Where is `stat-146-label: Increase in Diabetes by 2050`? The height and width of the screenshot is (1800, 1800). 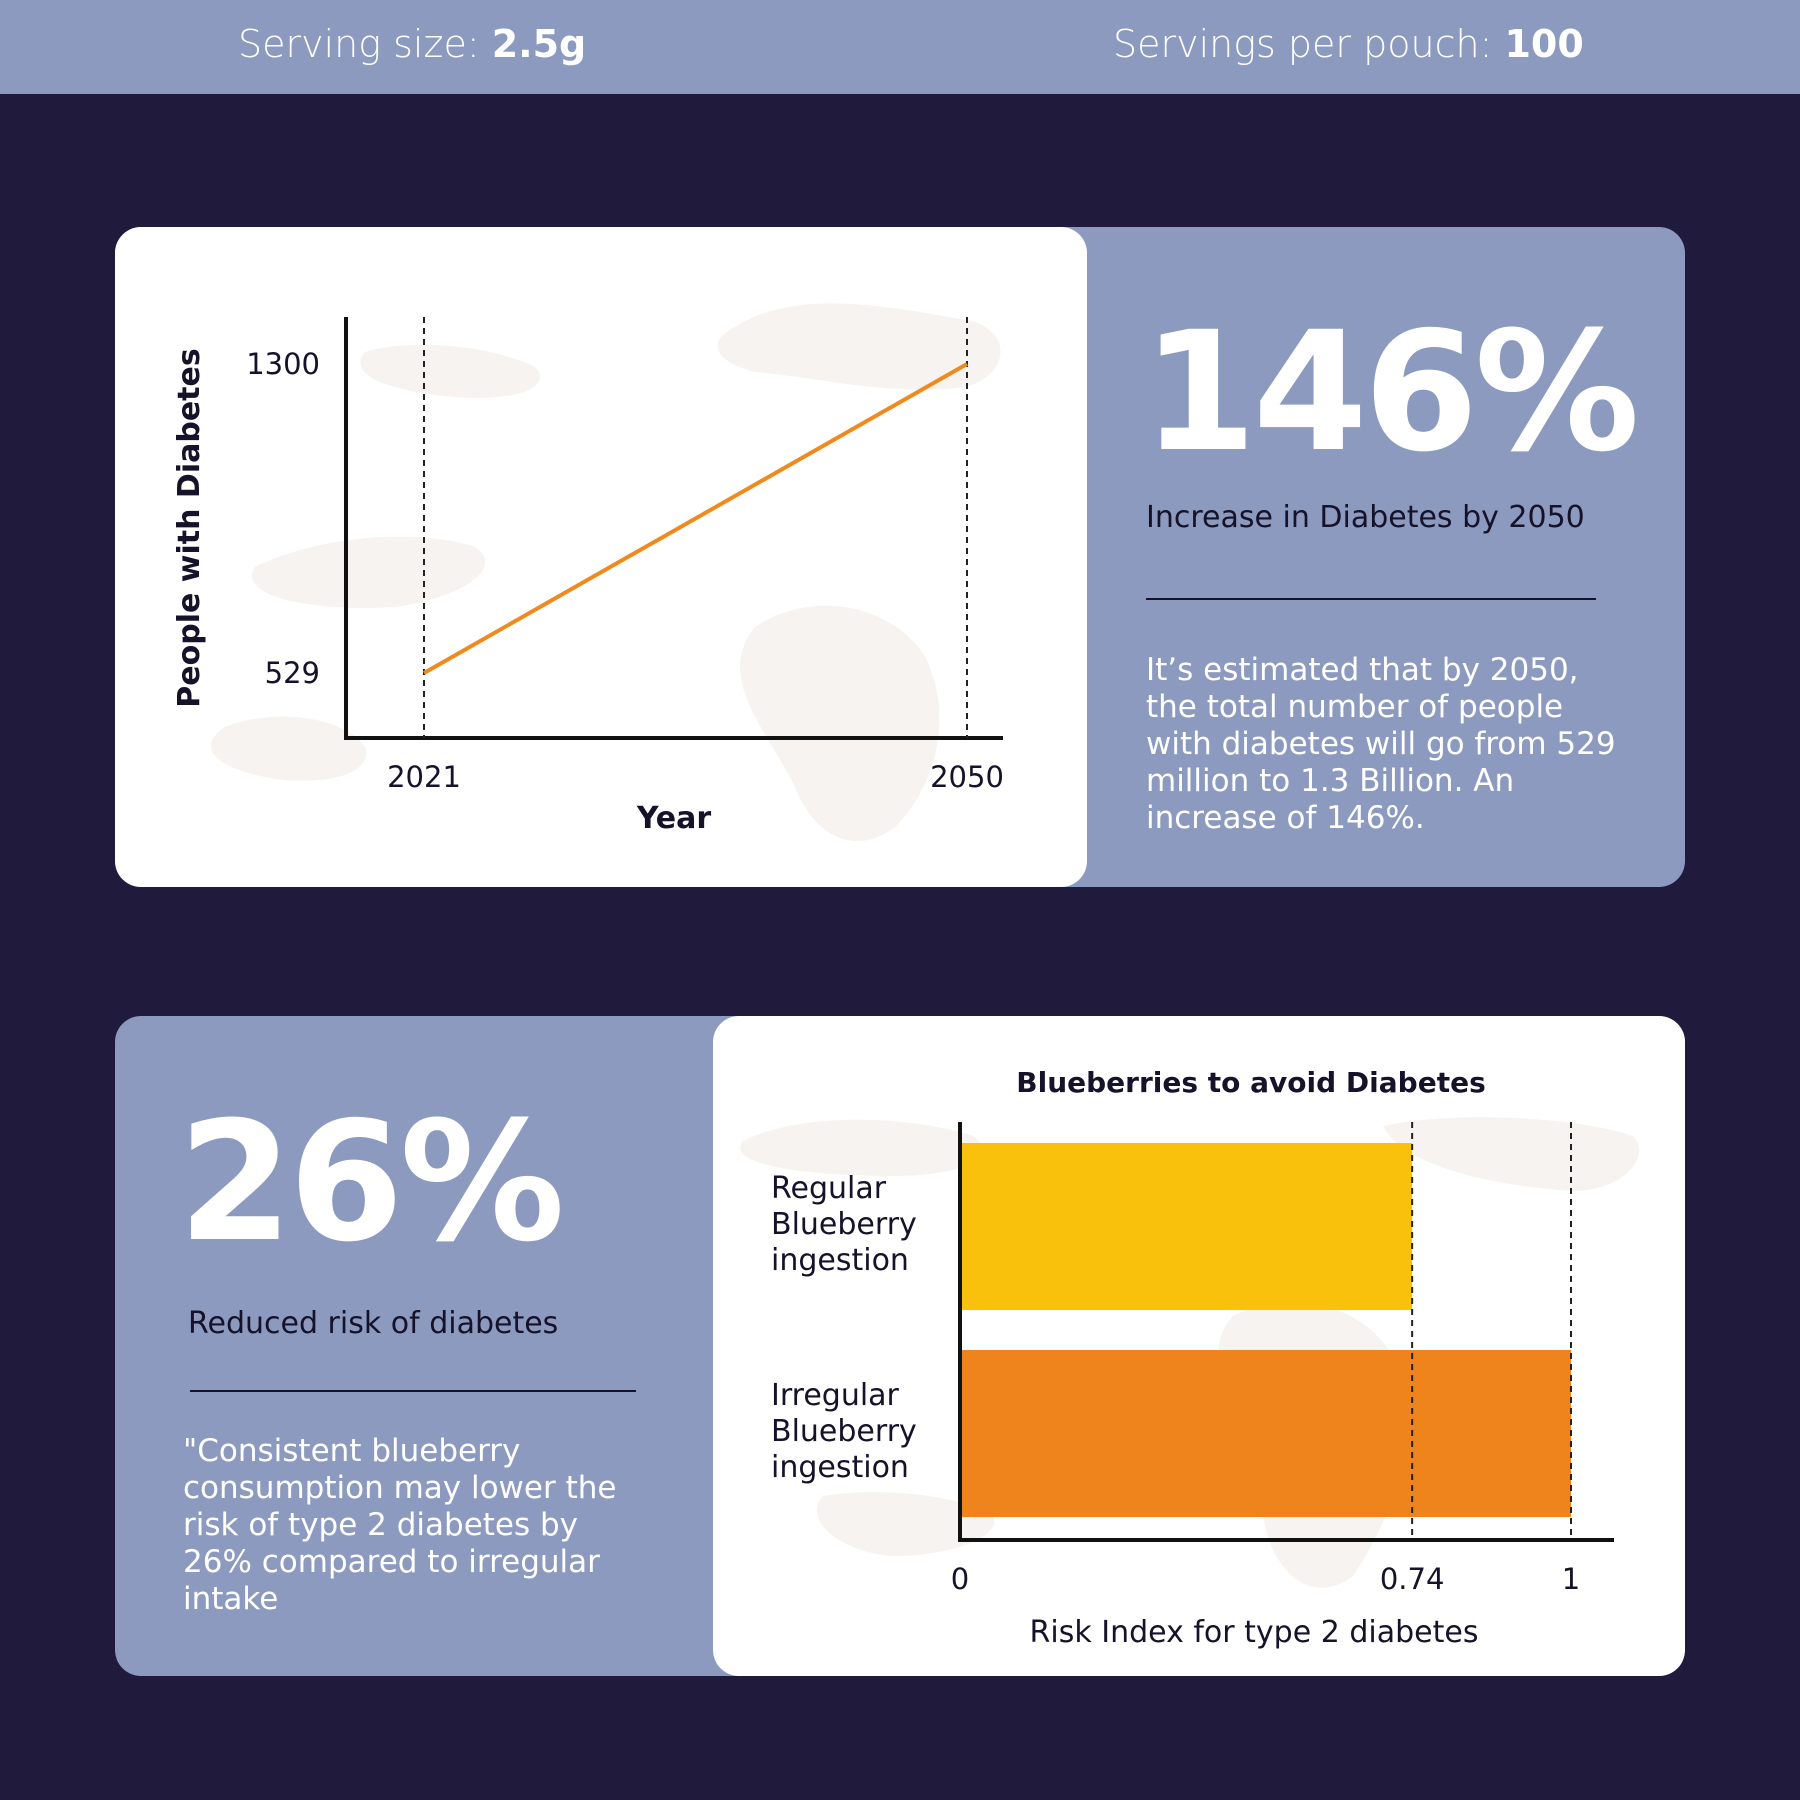 stat-146-label: Increase in Diabetes by 2050 is located at coordinates (1365, 517).